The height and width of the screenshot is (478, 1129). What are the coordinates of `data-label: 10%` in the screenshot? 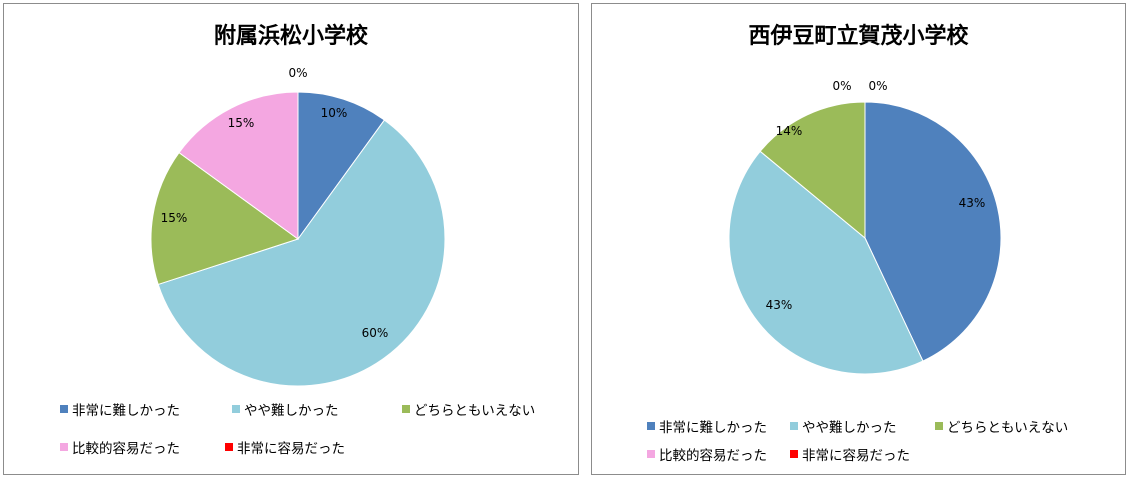 It's located at (334, 113).